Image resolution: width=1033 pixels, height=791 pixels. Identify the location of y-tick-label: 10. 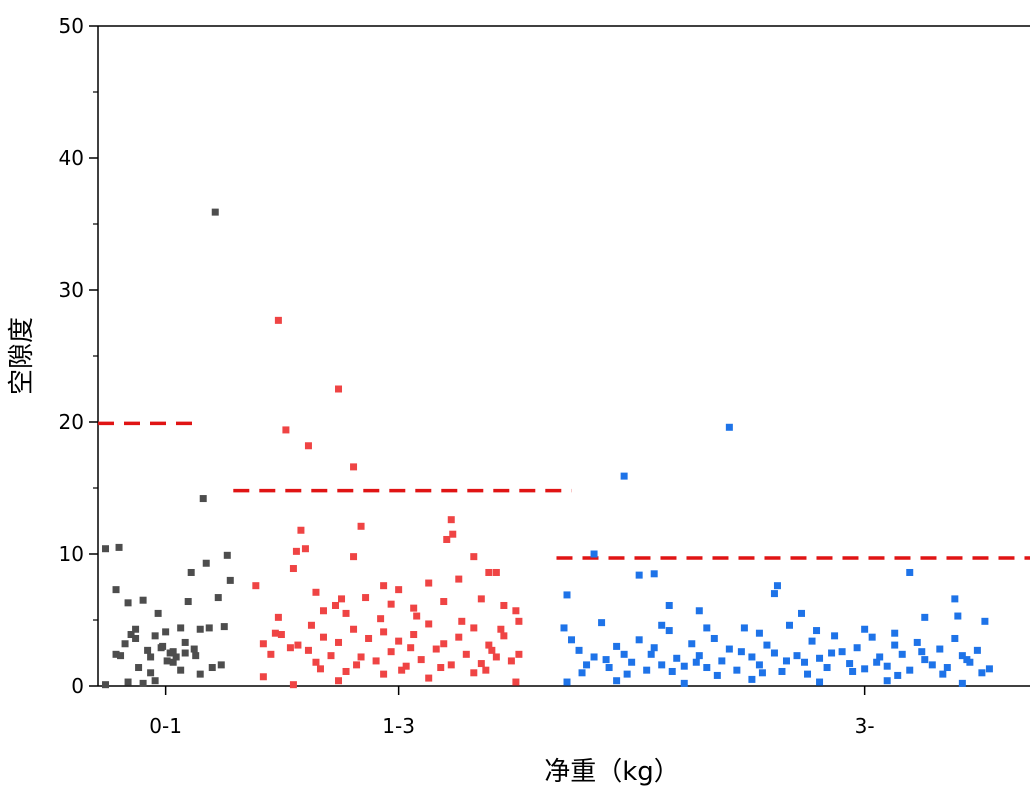
(71, 554).